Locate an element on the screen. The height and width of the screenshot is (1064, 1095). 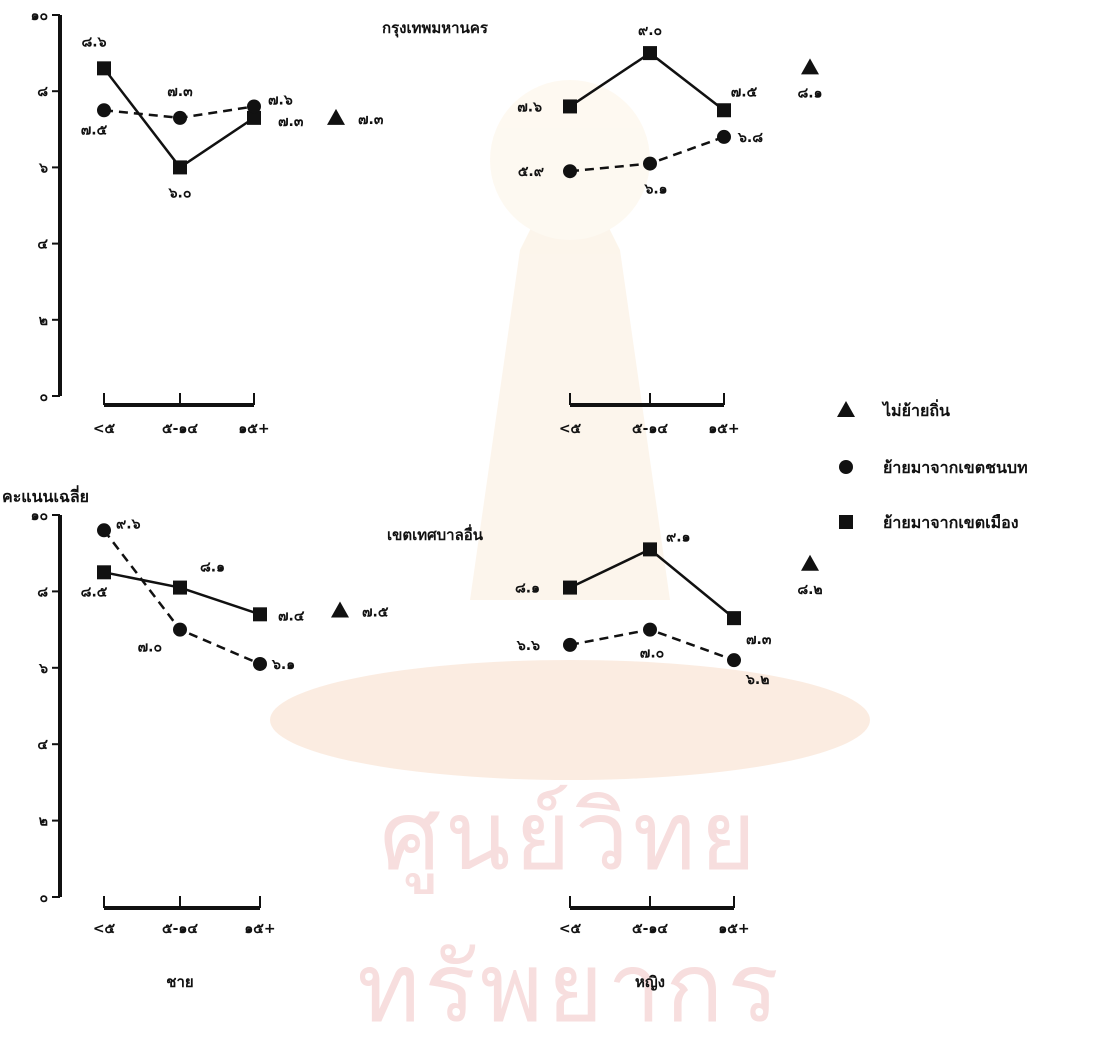
data-label: ๘.๒ is located at coordinates (809, 590).